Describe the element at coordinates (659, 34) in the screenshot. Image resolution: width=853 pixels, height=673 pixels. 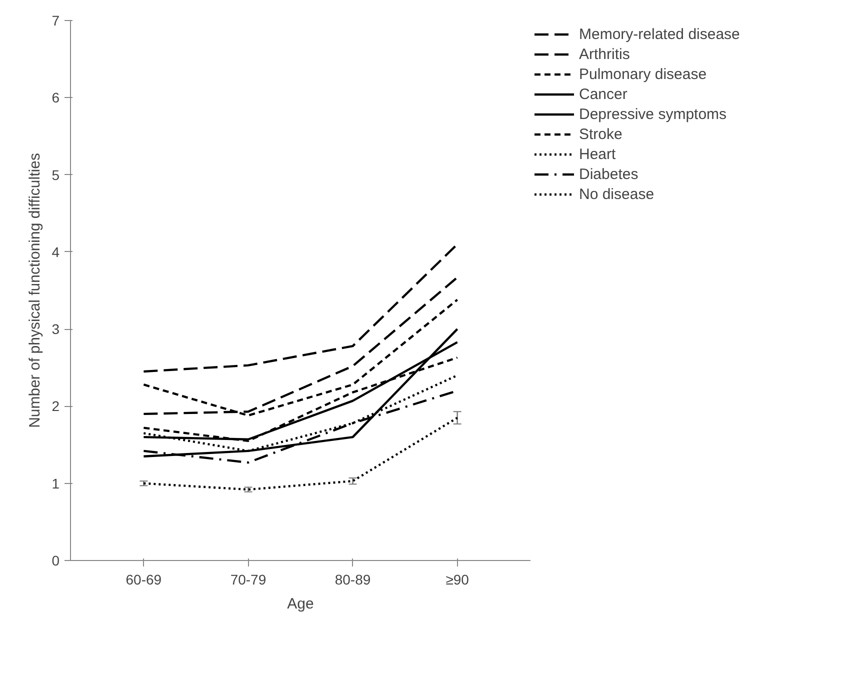
I see `legend-label: Memory-related disease` at that location.